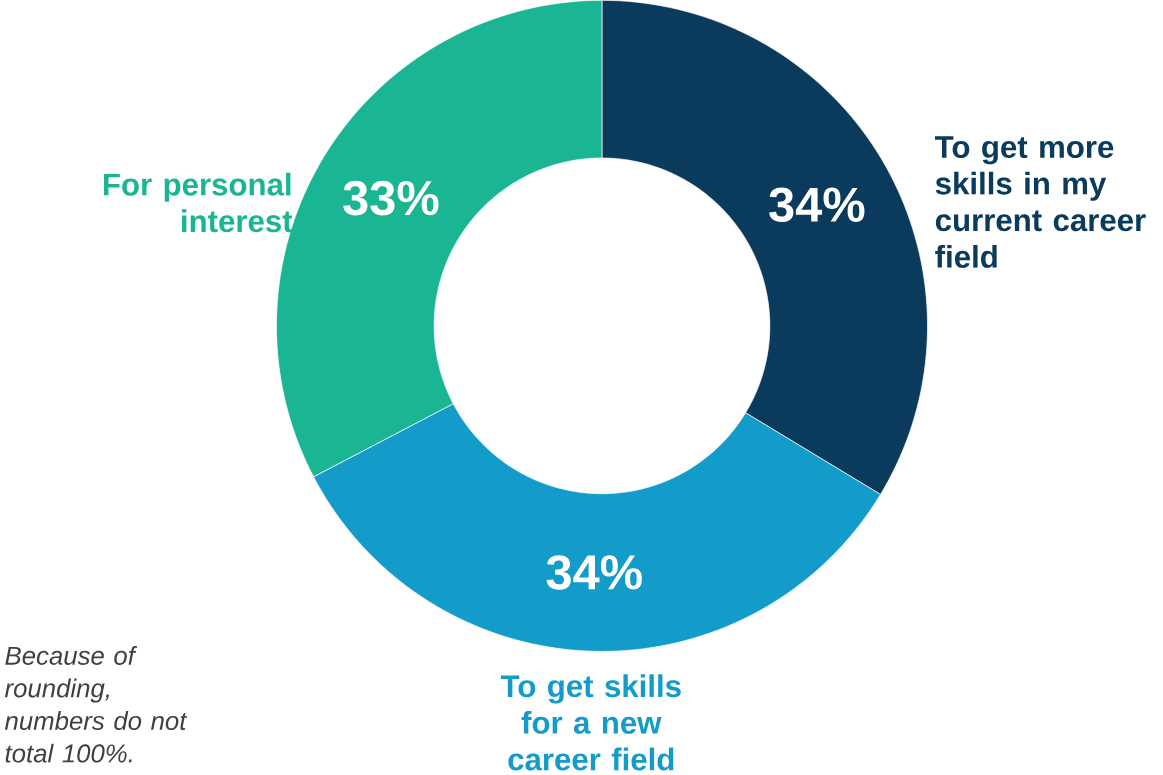  Describe the element at coordinates (1040, 202) in the screenshot. I see `slice-label: To get more skills in my current career field` at that location.